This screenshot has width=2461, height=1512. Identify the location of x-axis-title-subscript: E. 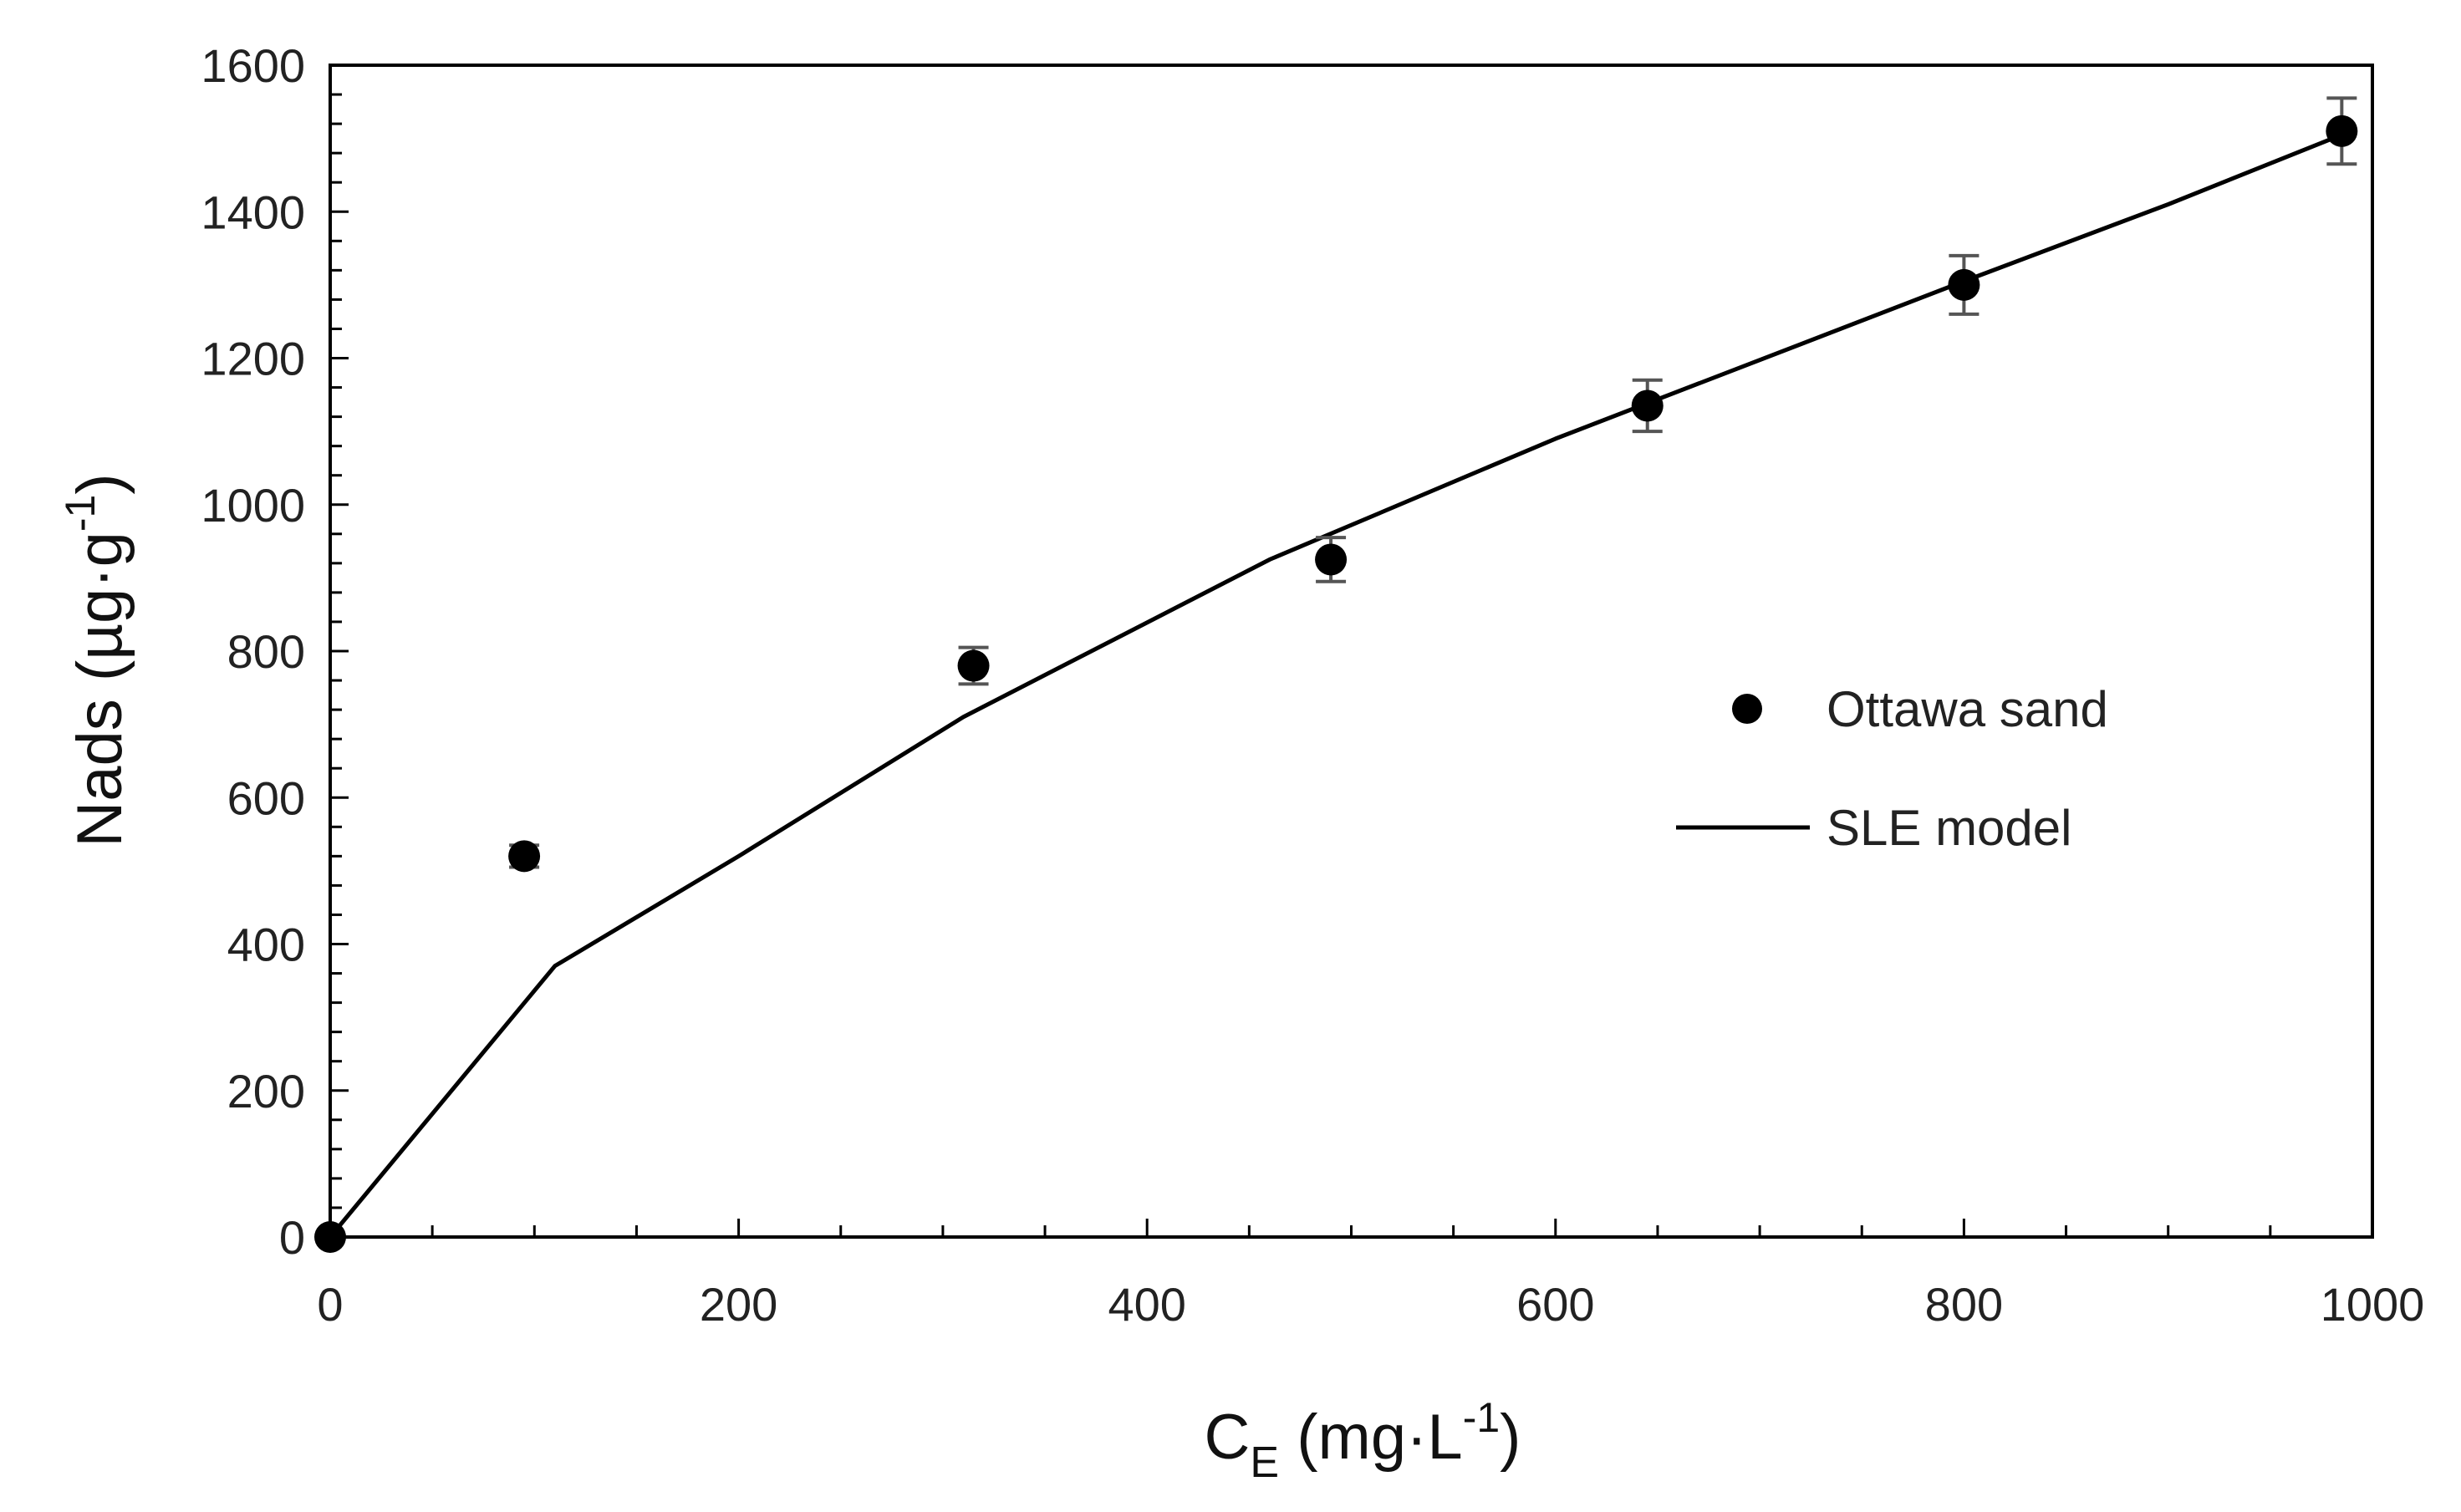
(1264, 1462).